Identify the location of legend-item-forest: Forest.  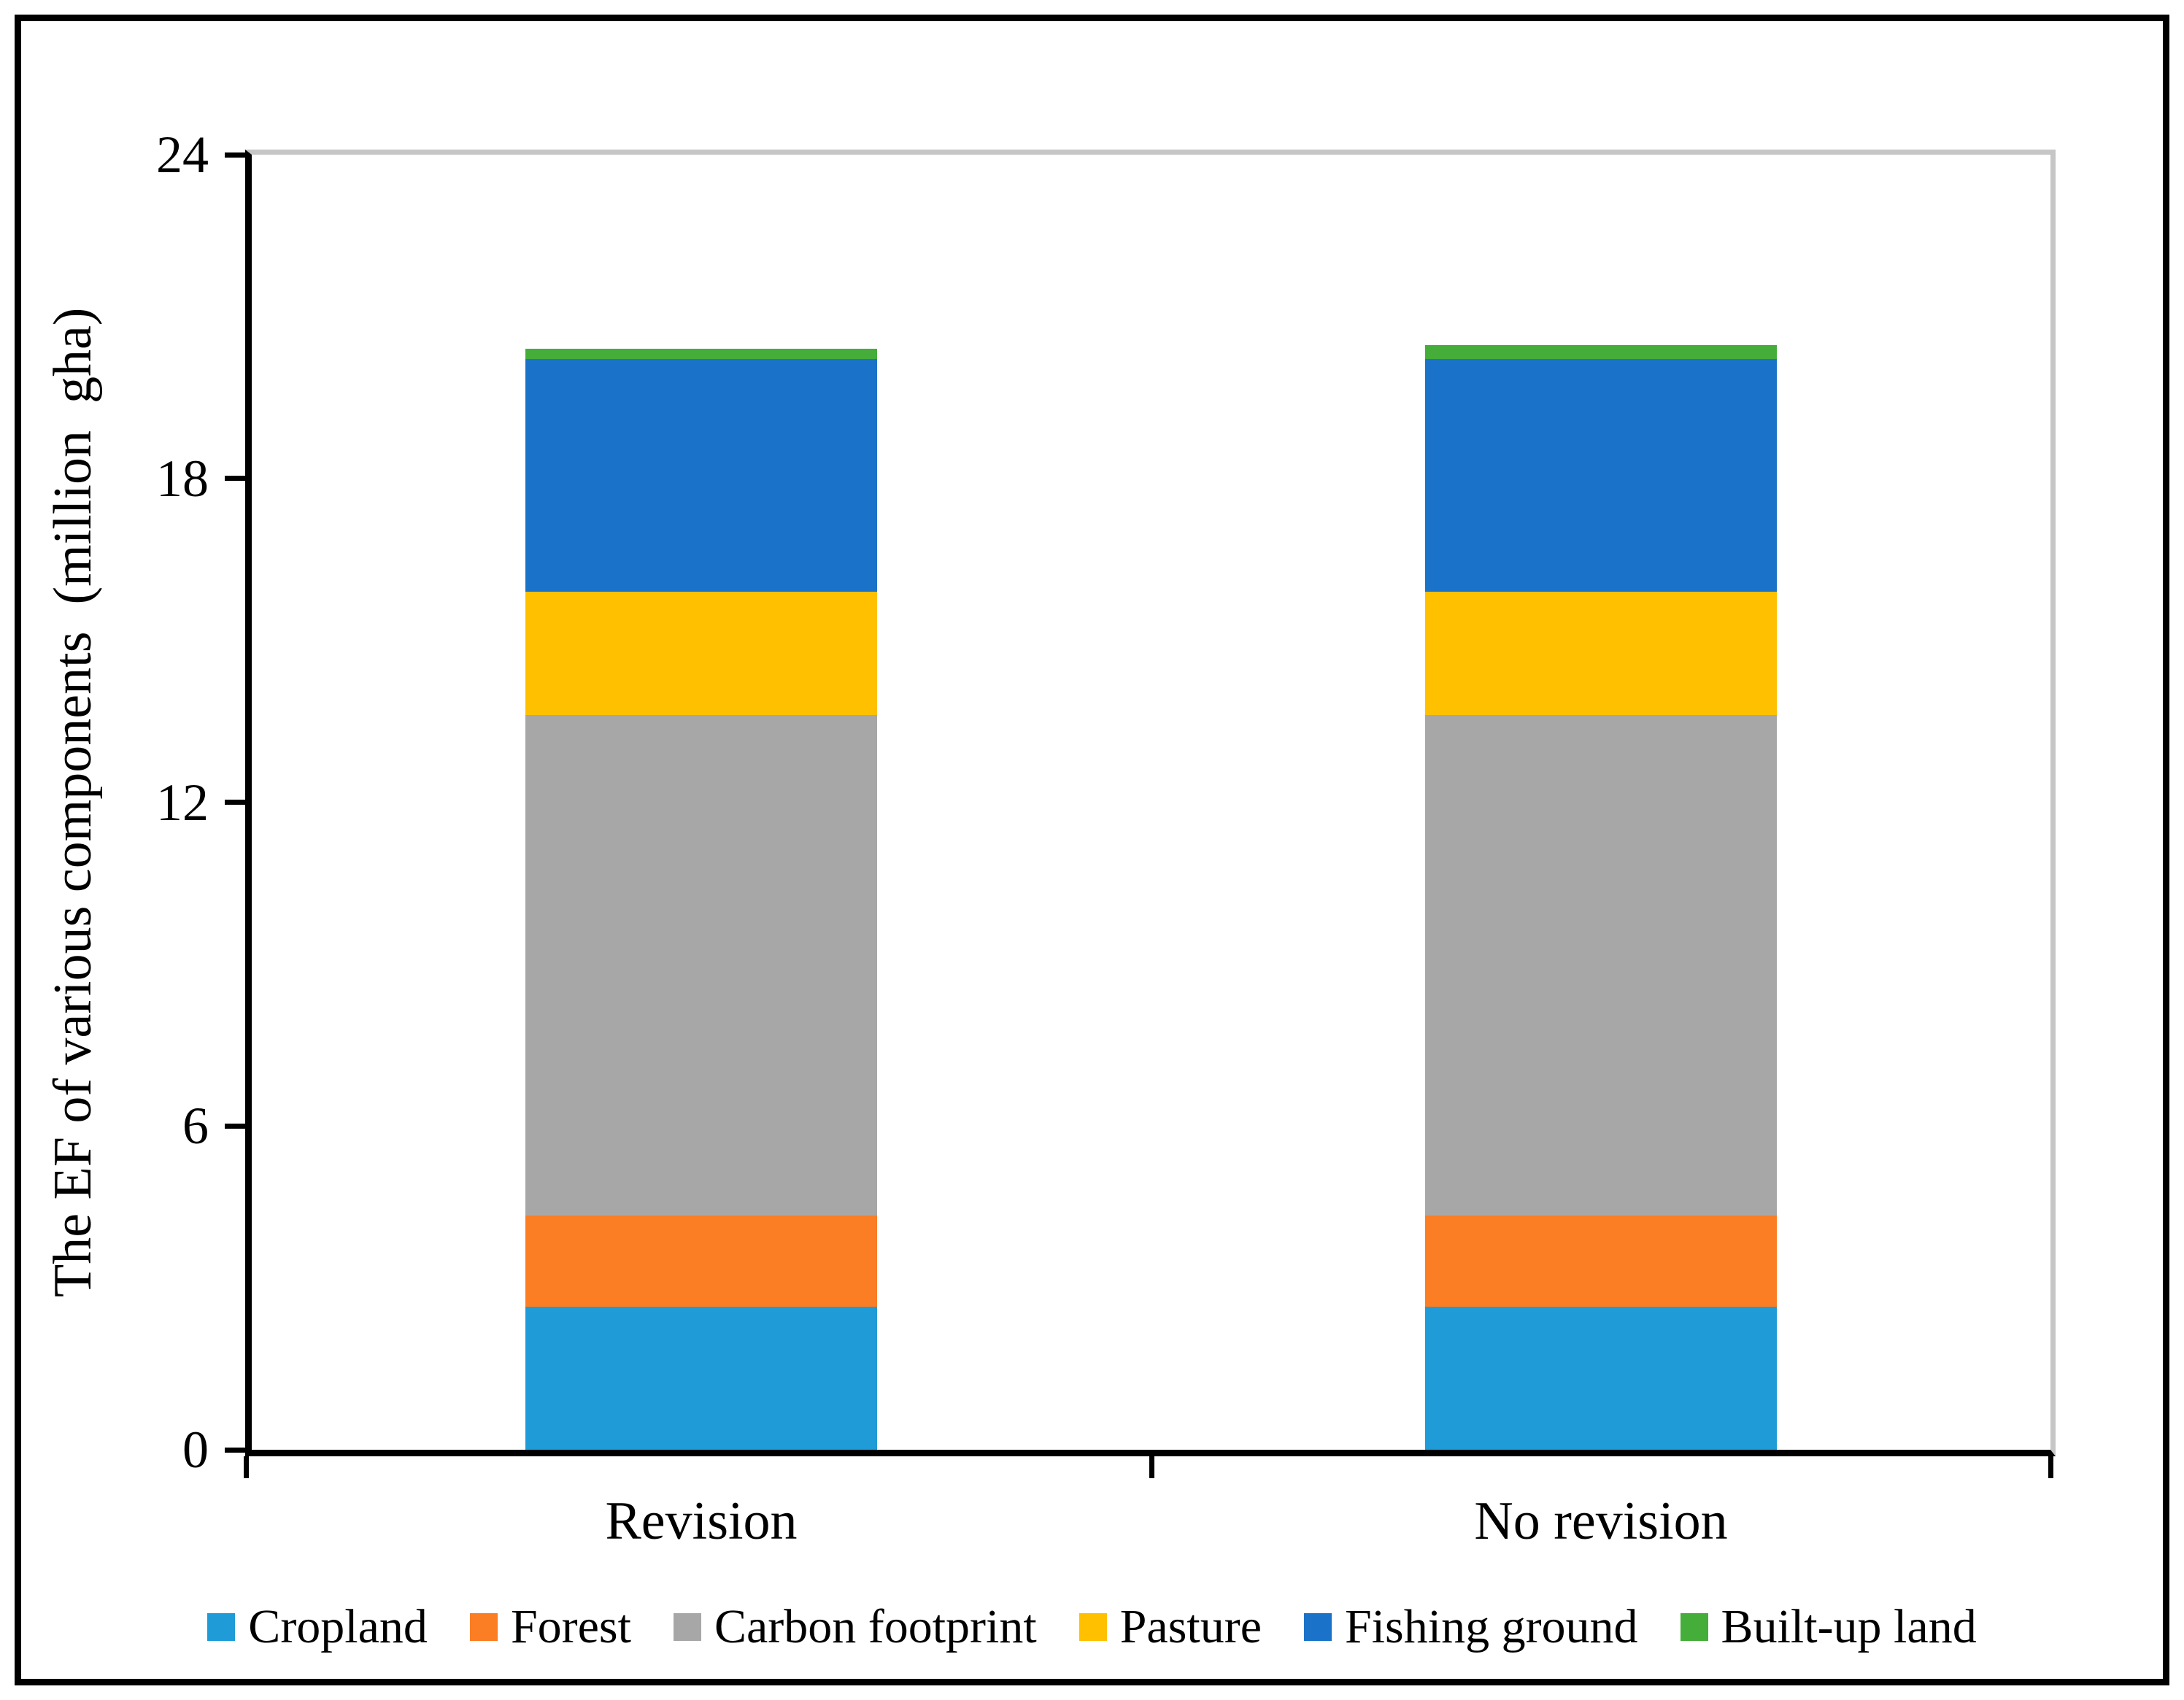
(550, 1627).